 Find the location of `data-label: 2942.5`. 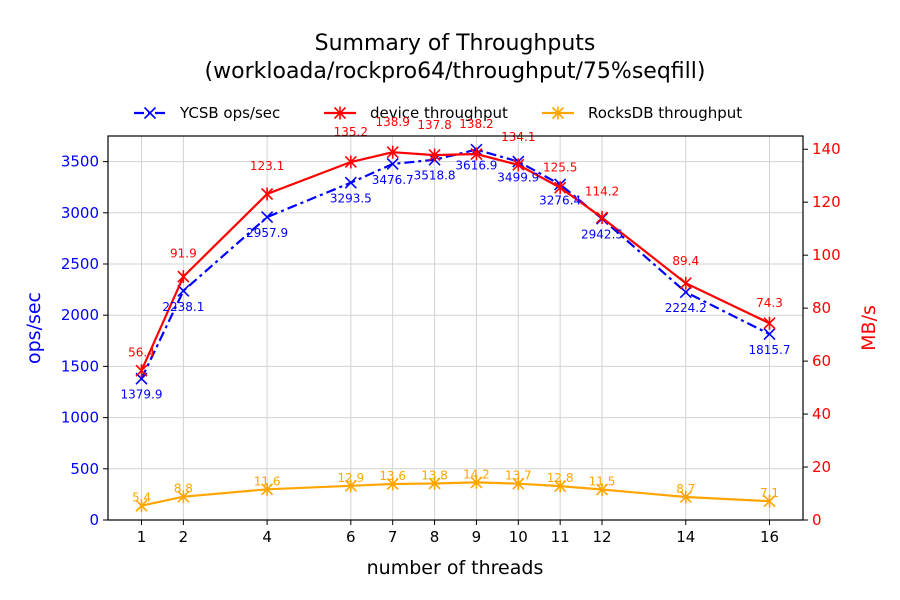

data-label: 2942.5 is located at coordinates (602, 235).